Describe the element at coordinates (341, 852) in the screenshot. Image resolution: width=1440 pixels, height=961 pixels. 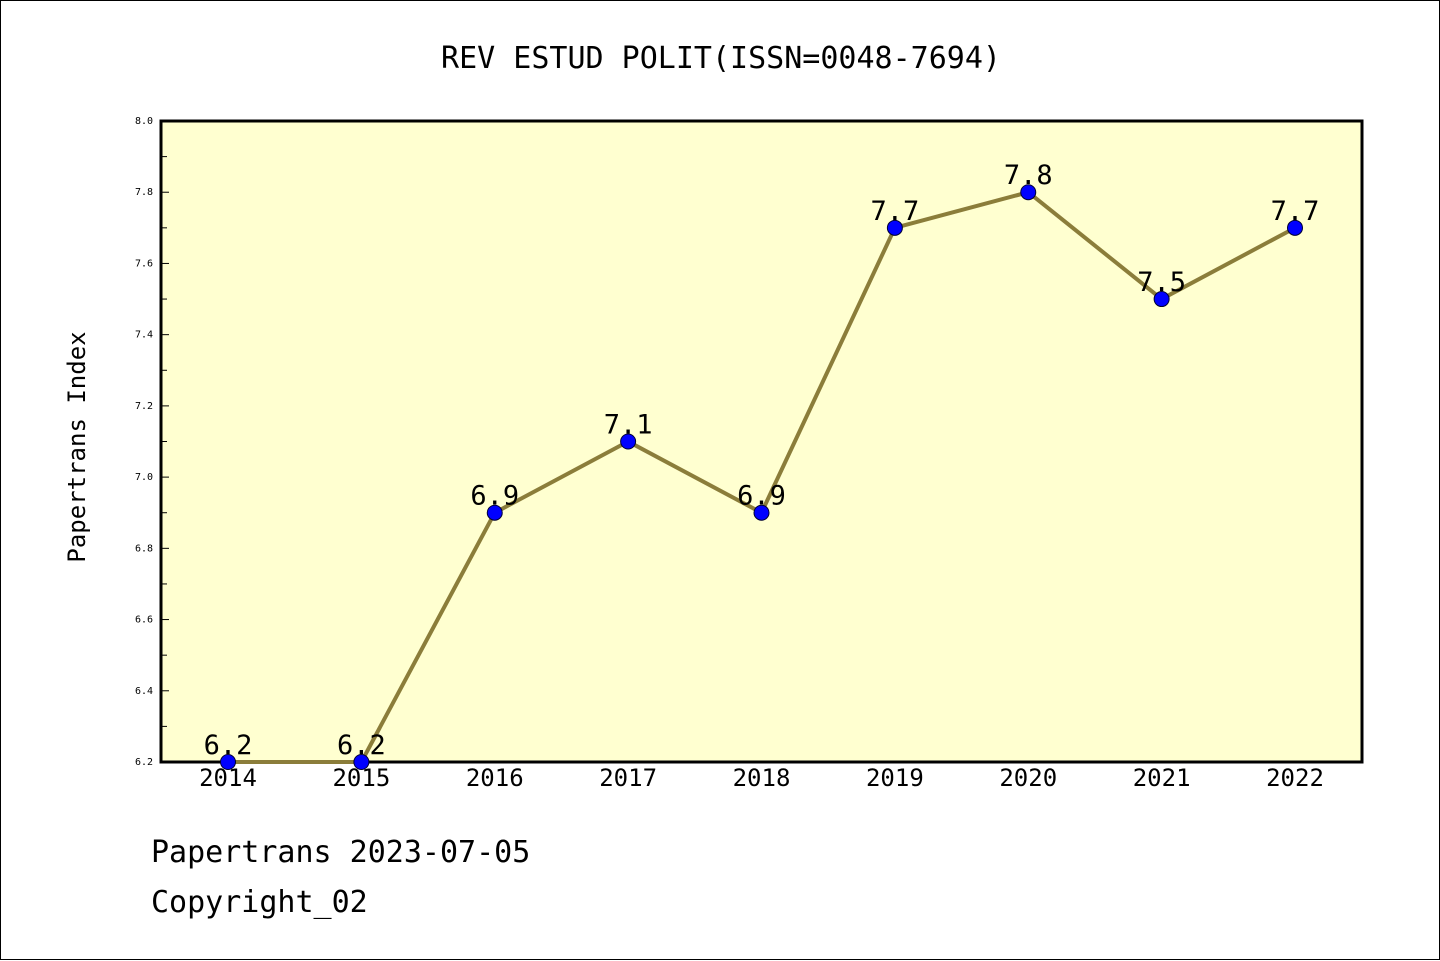
I see `footer-date: Papertrans 2023-07-05` at that location.